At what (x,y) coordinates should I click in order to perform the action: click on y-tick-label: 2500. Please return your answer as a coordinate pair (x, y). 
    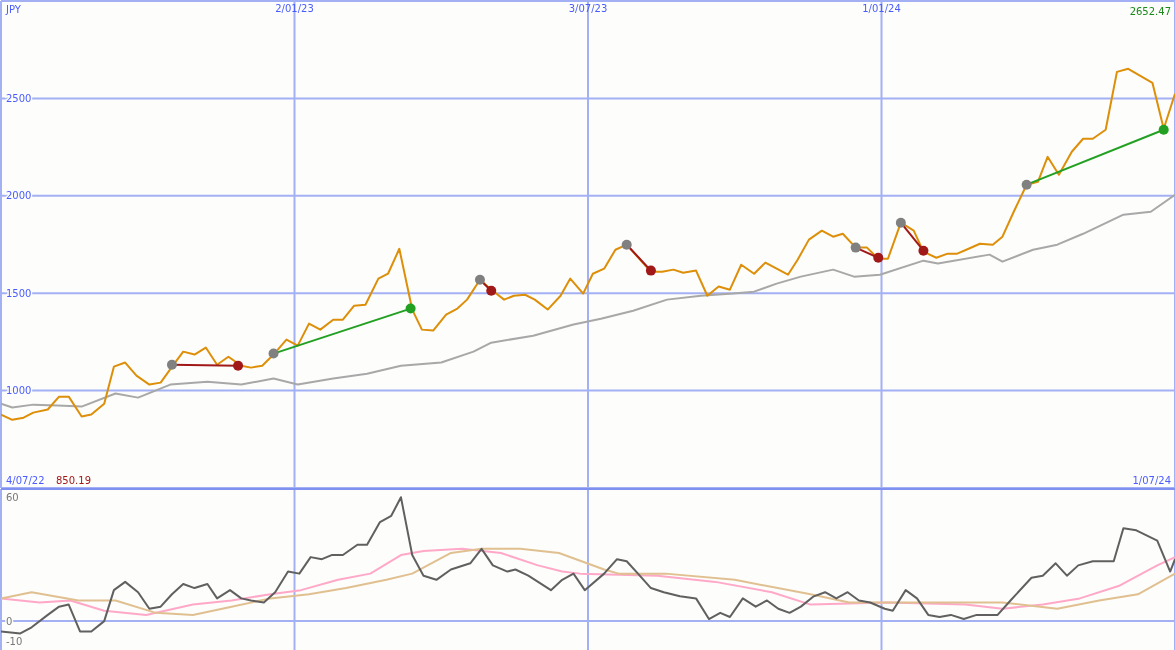
    Looking at the image, I should click on (19, 98).